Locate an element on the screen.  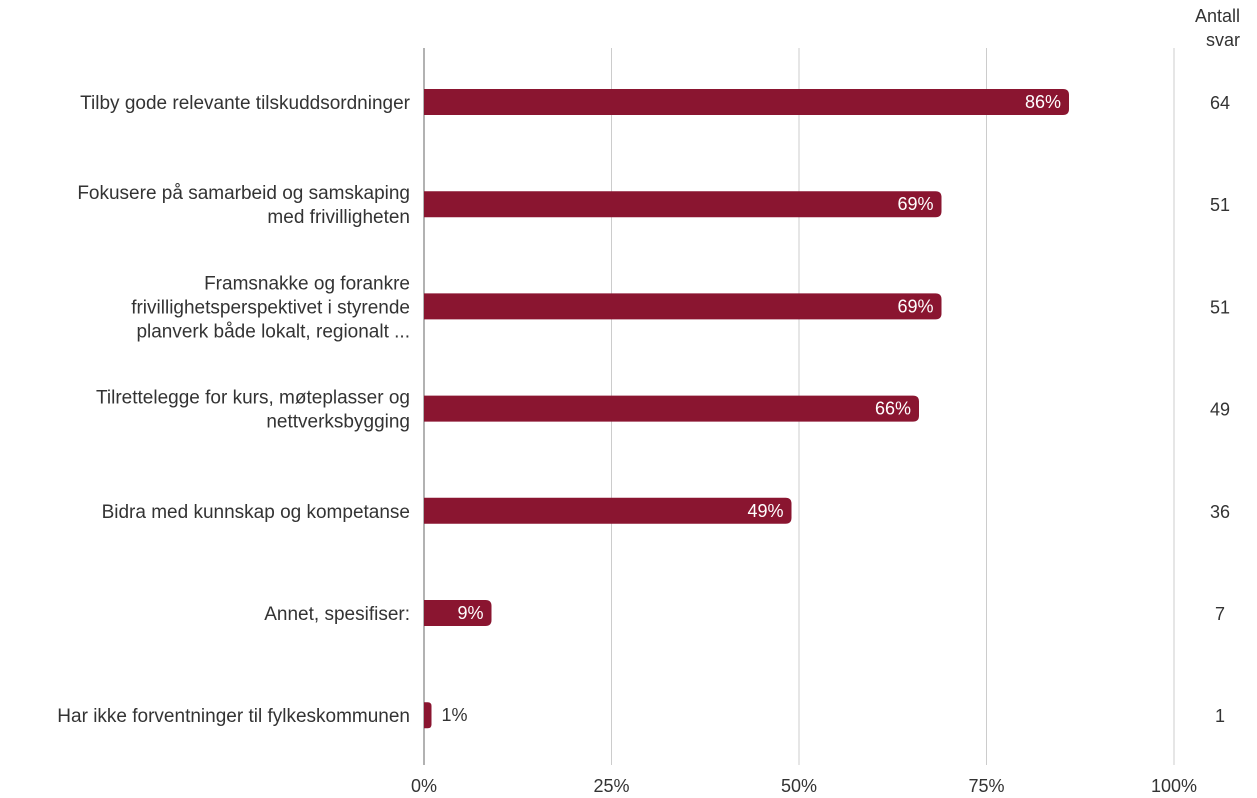
count-header-line1: Antall is located at coordinates (1217, 16).